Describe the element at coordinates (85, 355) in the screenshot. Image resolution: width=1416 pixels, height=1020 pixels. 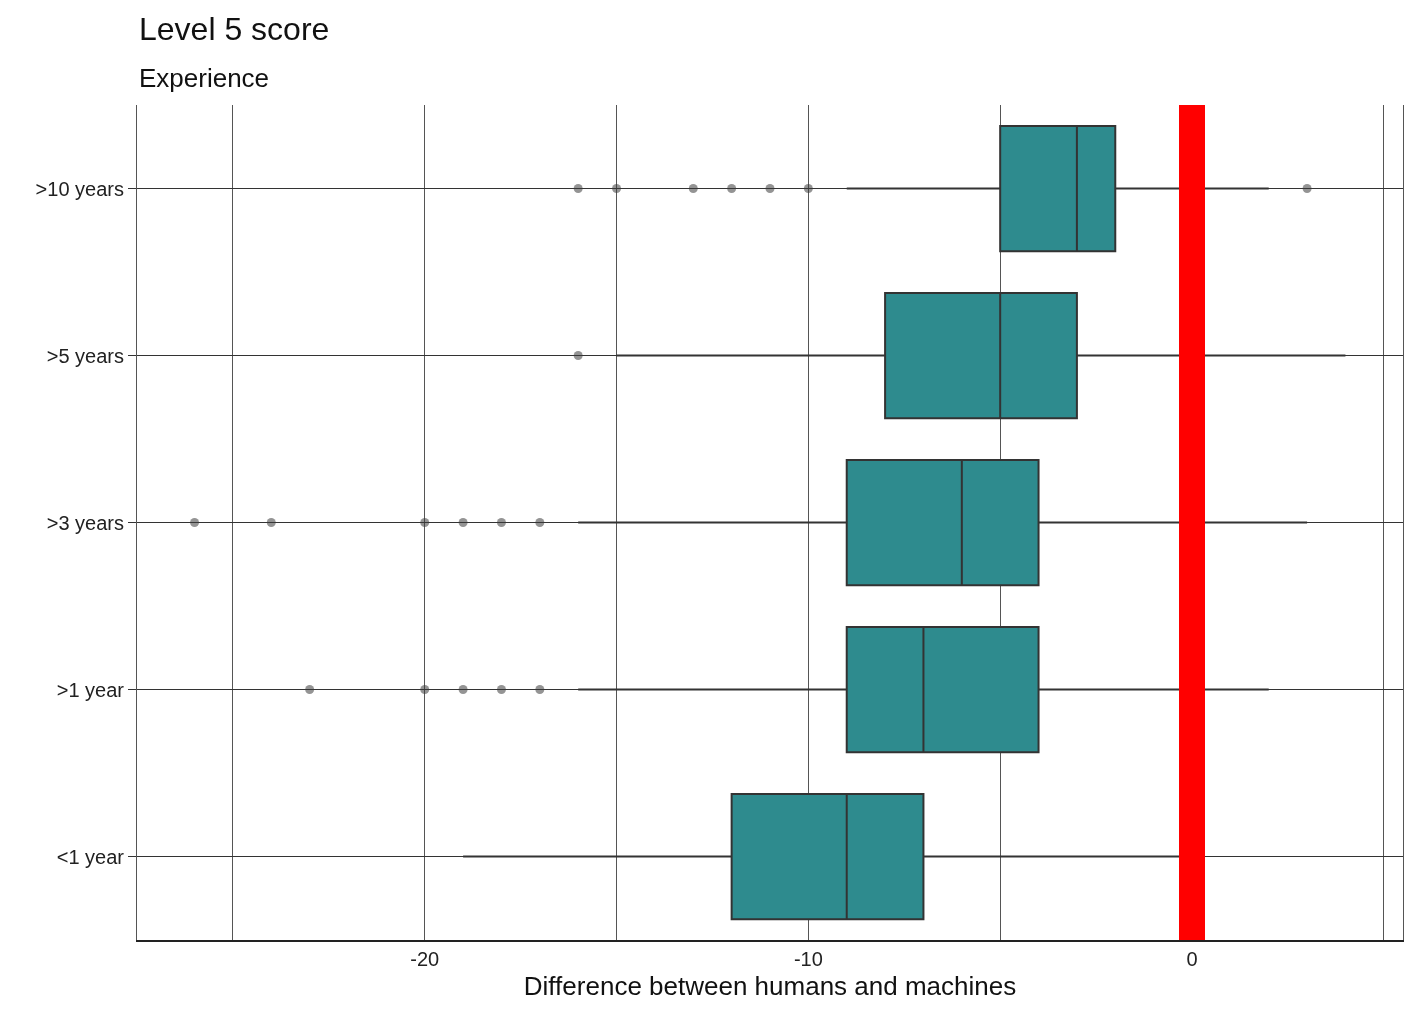
I see `y-tick-label: >5 years` at that location.